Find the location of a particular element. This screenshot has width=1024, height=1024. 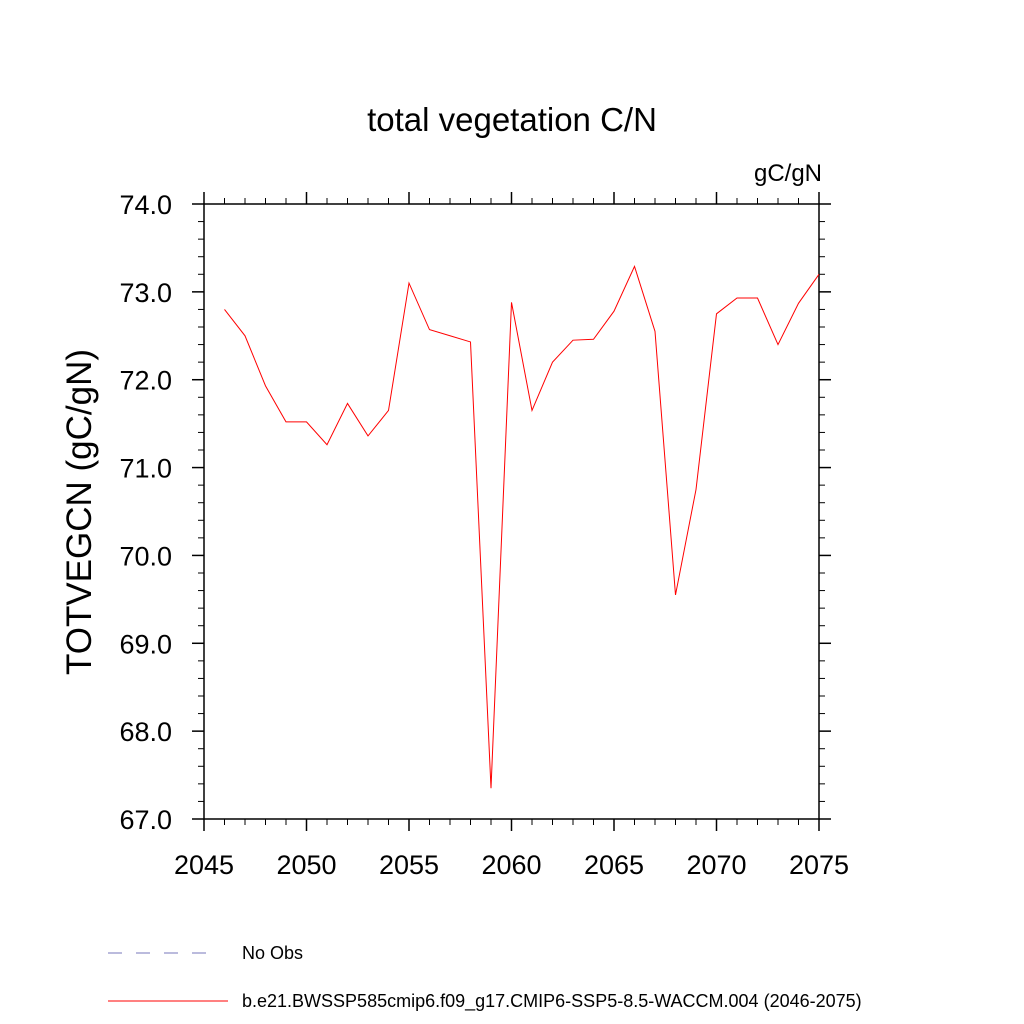

x-tick-label: 2070 is located at coordinates (716, 865).